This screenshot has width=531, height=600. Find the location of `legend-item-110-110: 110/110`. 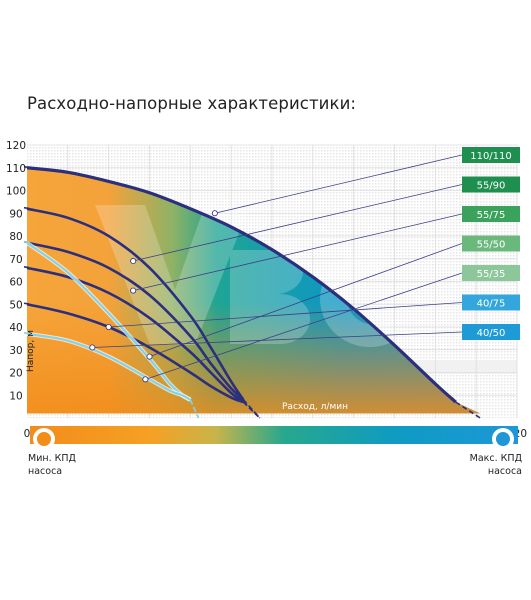

legend-item-110-110: 110/110 is located at coordinates (491, 155).